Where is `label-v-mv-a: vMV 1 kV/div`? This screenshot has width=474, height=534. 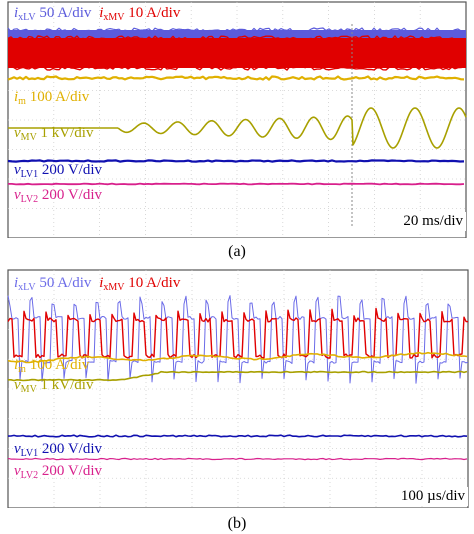 label-v-mv-a: vMV 1 kV/div is located at coordinates (54, 134).